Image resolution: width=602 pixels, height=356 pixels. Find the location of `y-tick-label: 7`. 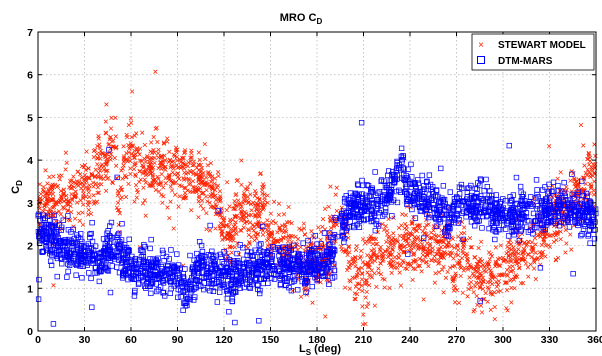

y-tick-label: 7 is located at coordinates (30, 33).